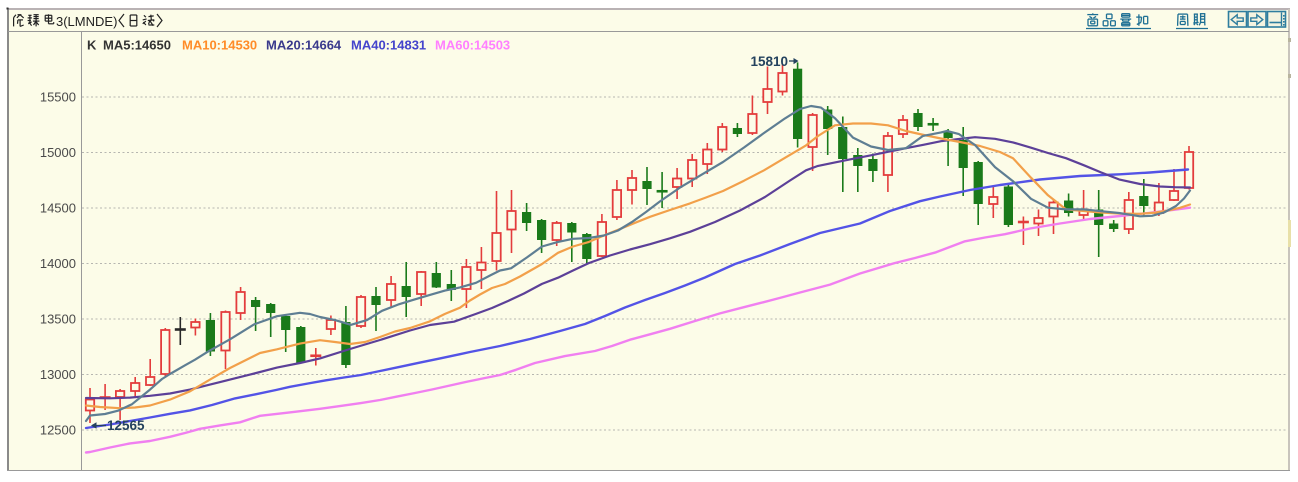  I want to click on svg-text: 15810, so click(769, 61).